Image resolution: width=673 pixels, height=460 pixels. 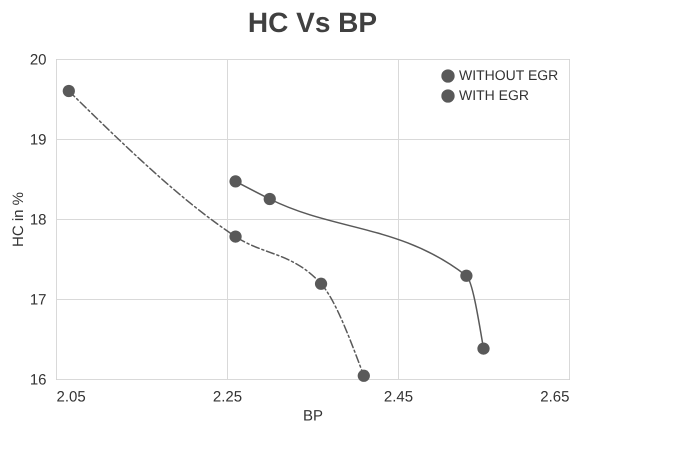 I want to click on chart-title: HC Vs BP, so click(x=313, y=22).